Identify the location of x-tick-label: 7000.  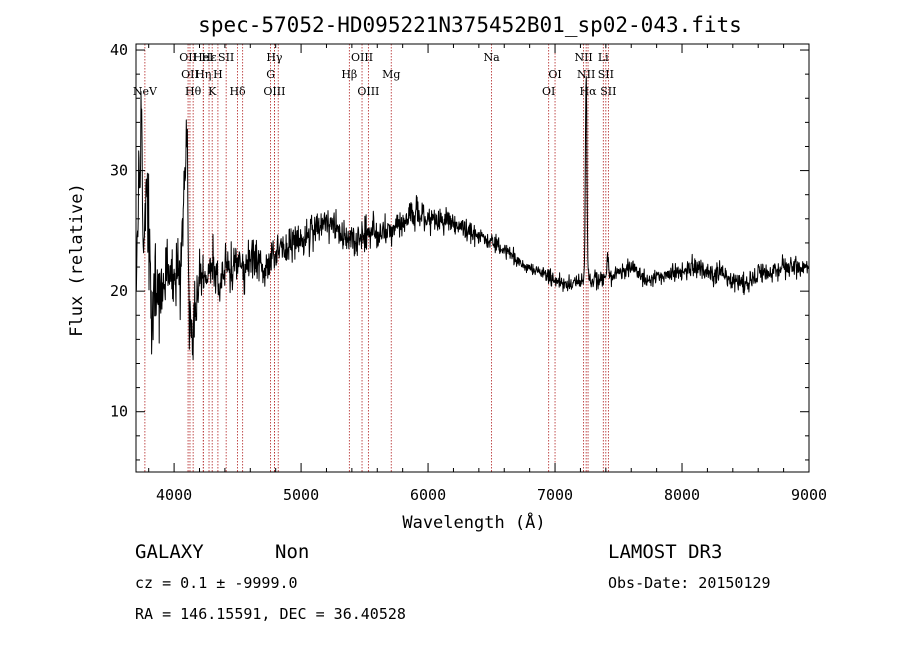
(555, 495).